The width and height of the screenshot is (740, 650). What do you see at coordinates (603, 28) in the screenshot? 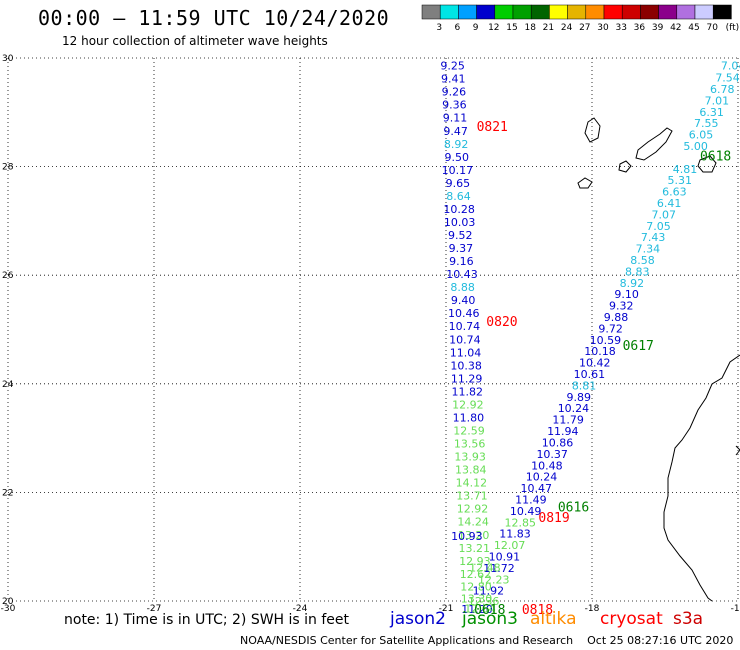
I see `colorbar-label: 30` at bounding box center [603, 28].